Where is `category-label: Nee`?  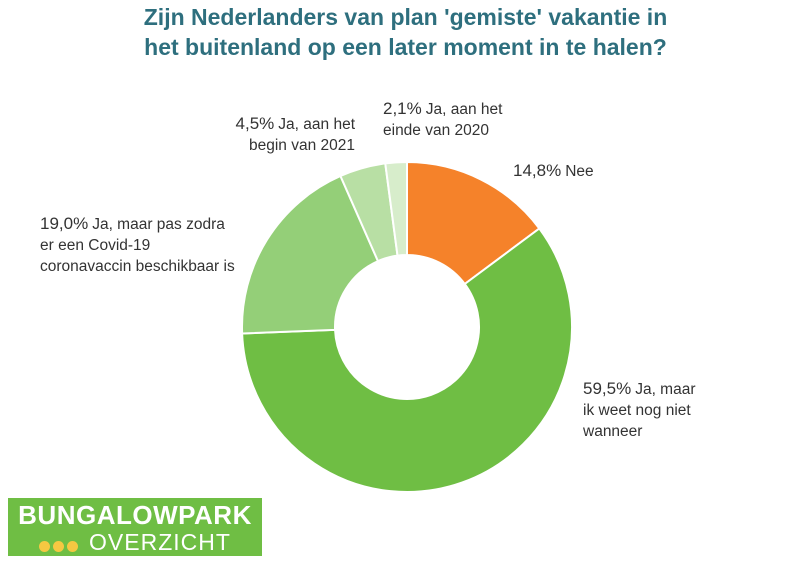
category-label: Nee is located at coordinates (579, 171).